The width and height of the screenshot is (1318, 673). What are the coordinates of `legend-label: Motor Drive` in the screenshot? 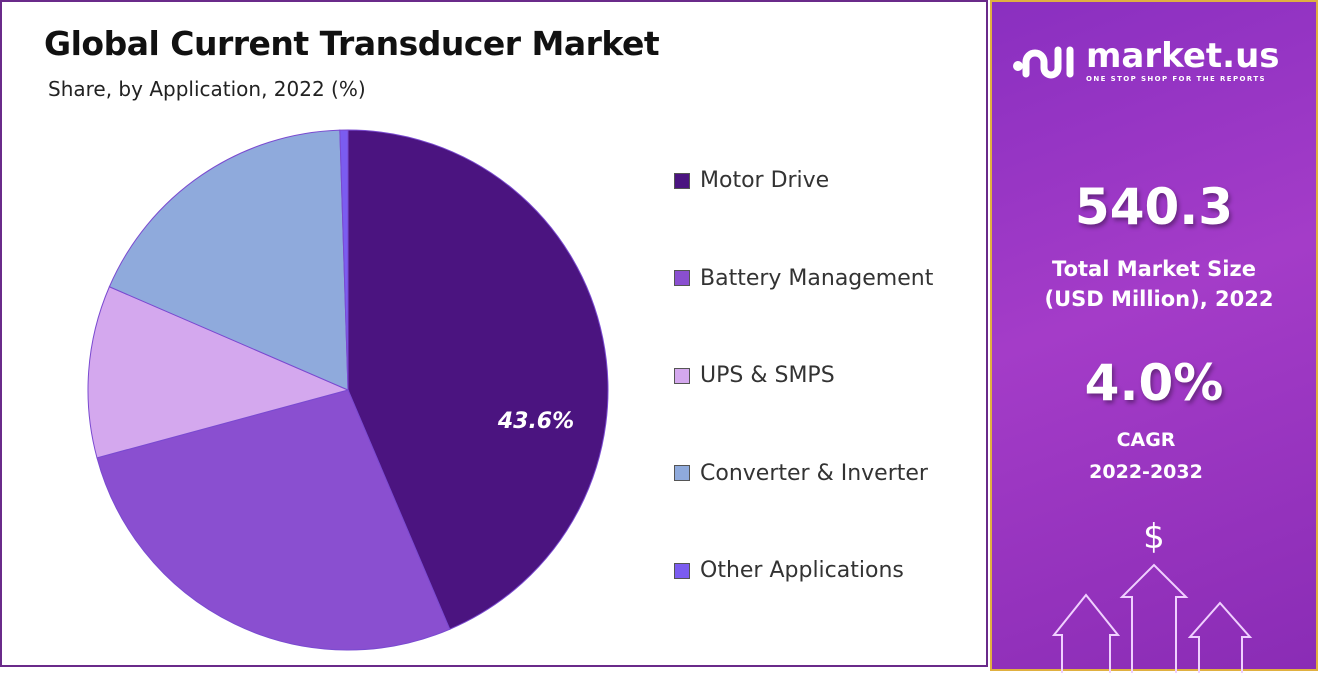 It's located at (765, 180).